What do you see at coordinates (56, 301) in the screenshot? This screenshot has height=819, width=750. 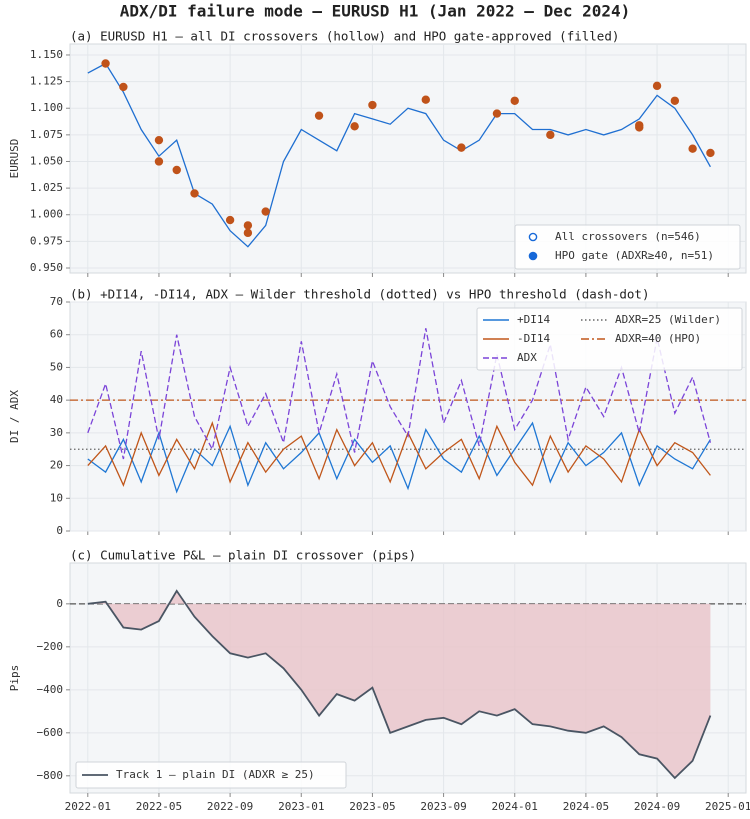 I see `y-tick-label: 70` at bounding box center [56, 301].